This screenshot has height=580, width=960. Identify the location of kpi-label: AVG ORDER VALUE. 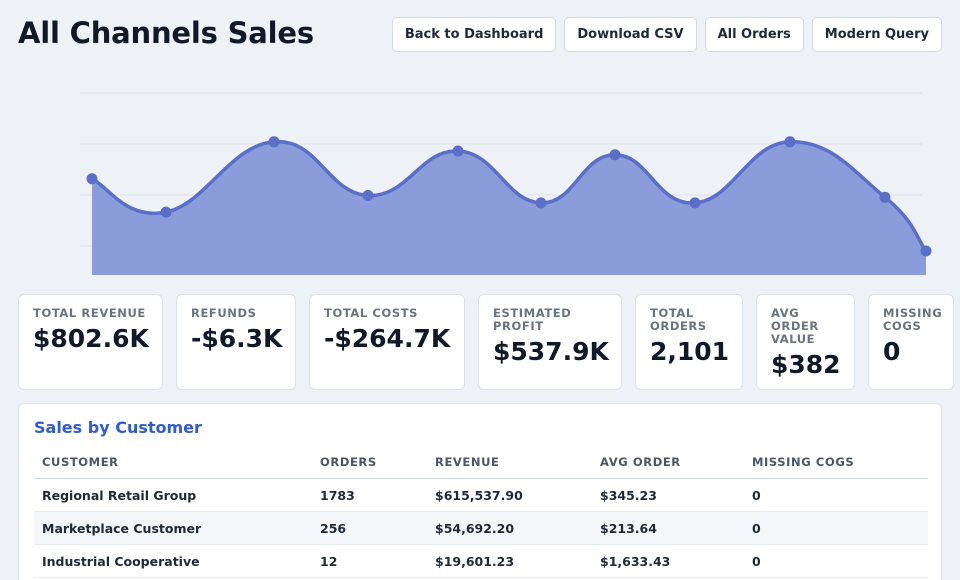
(795, 326).